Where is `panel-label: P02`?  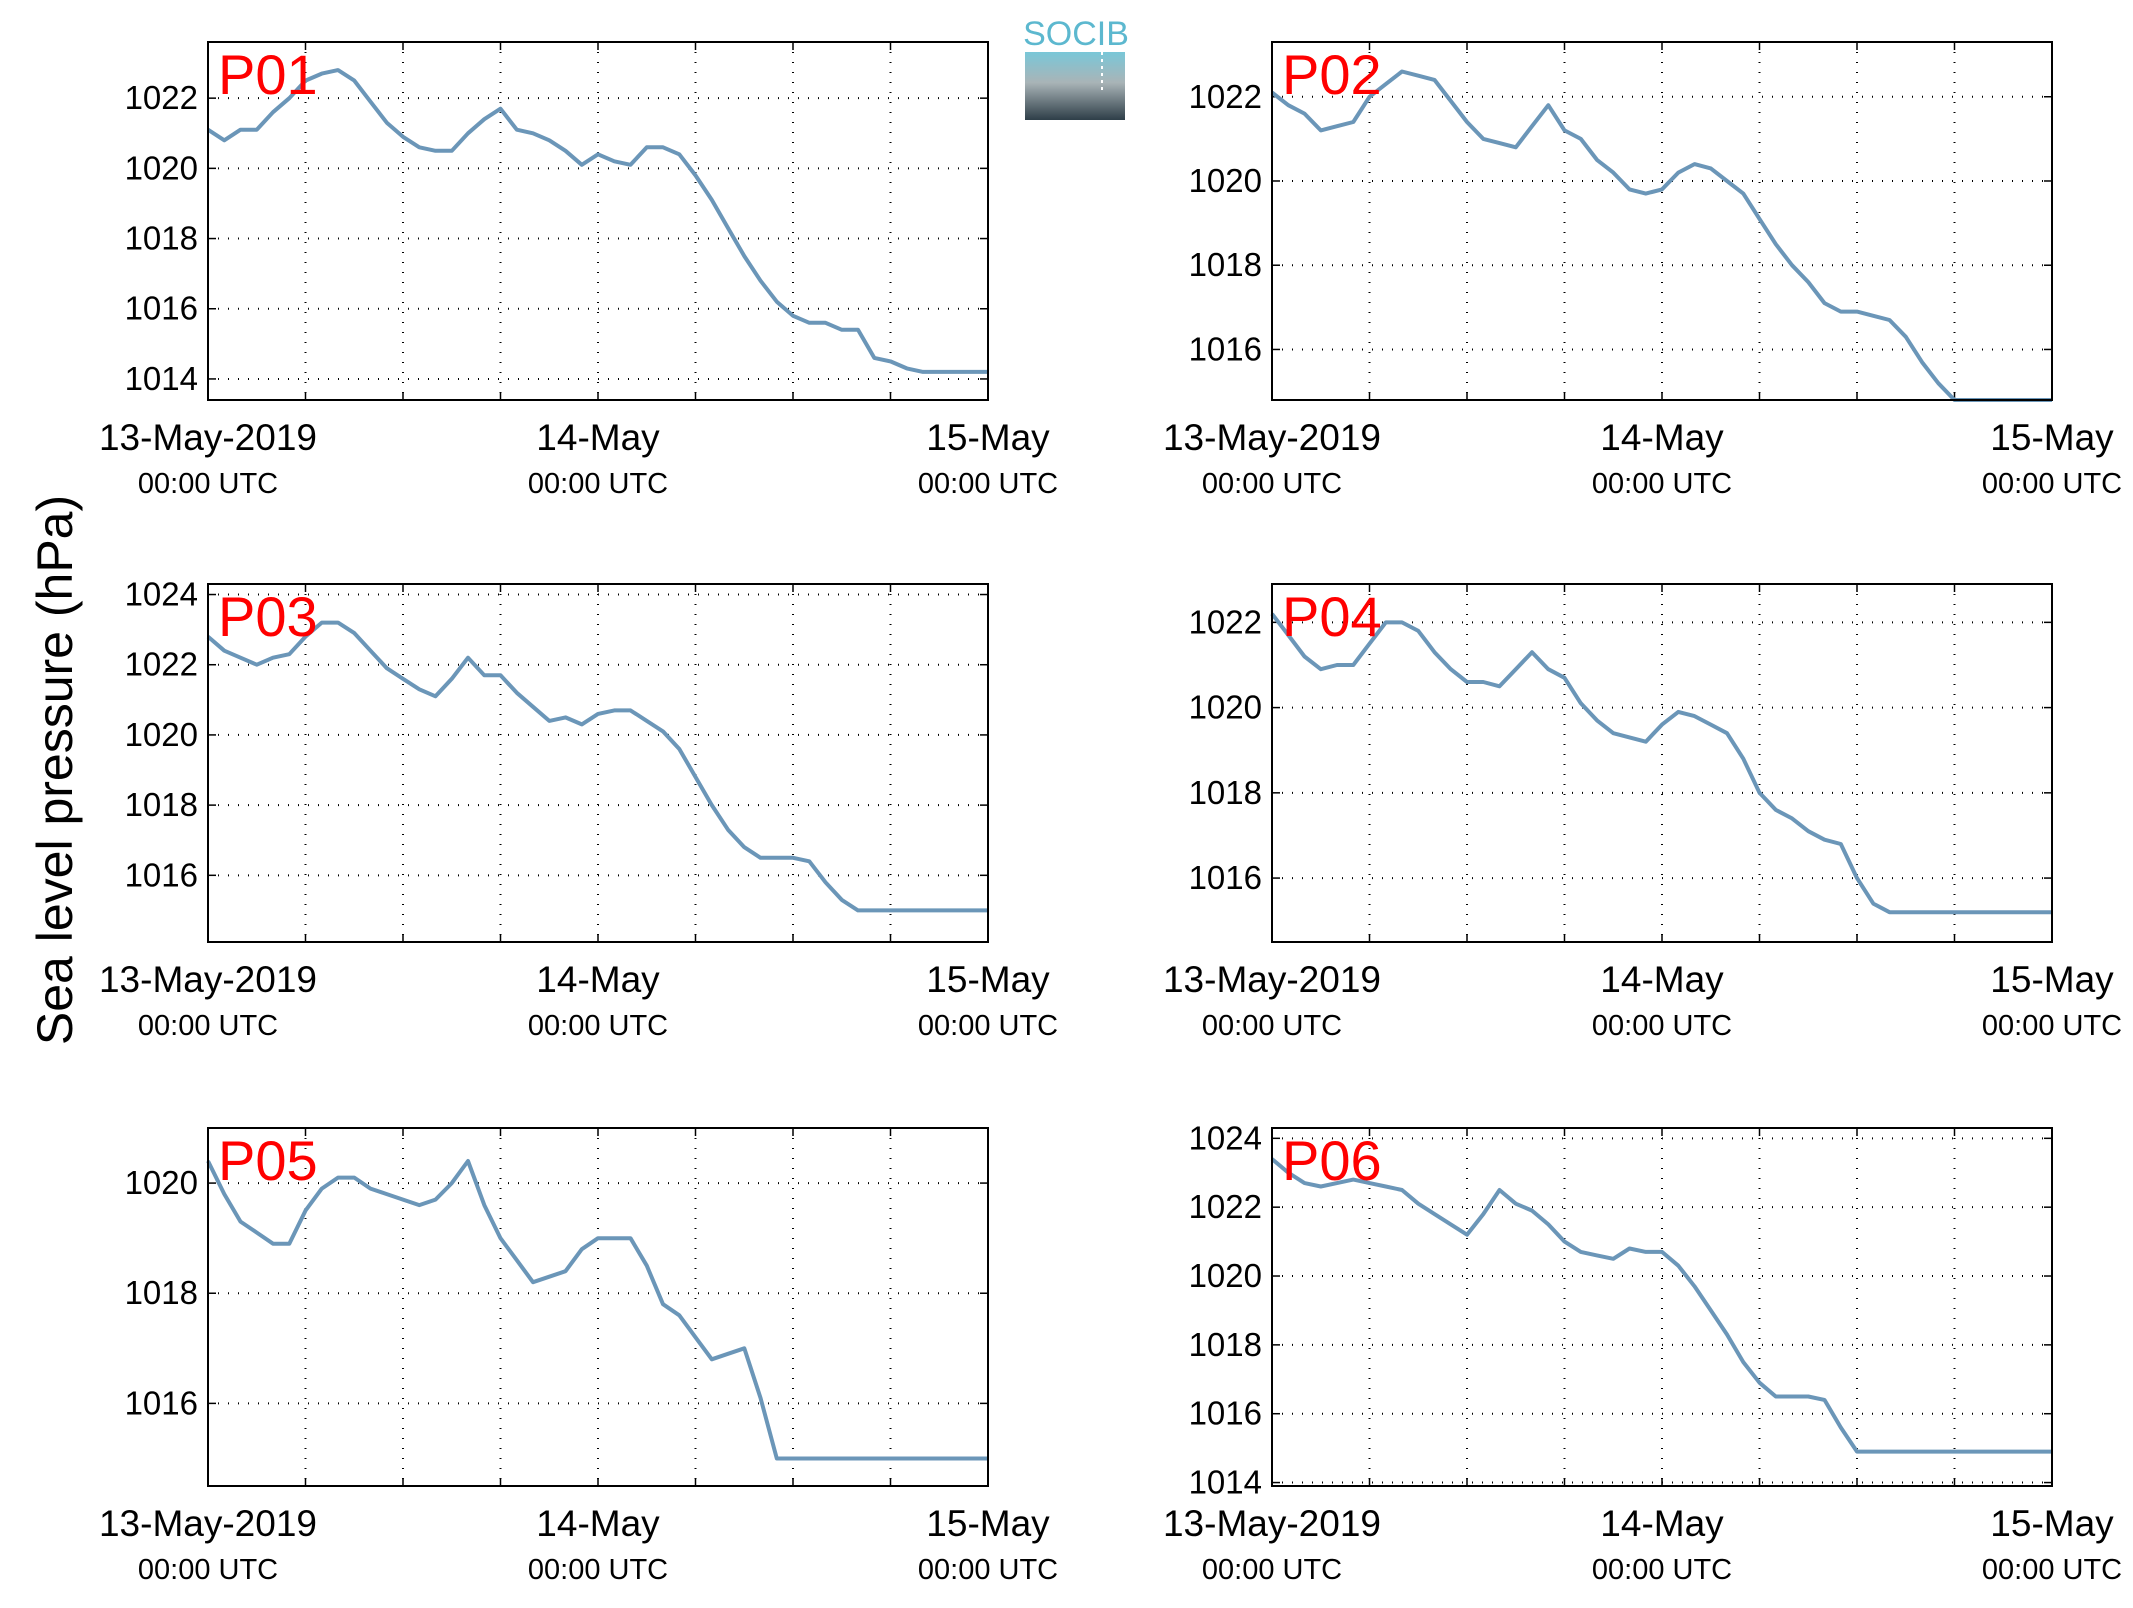 panel-label: P02 is located at coordinates (1332, 74).